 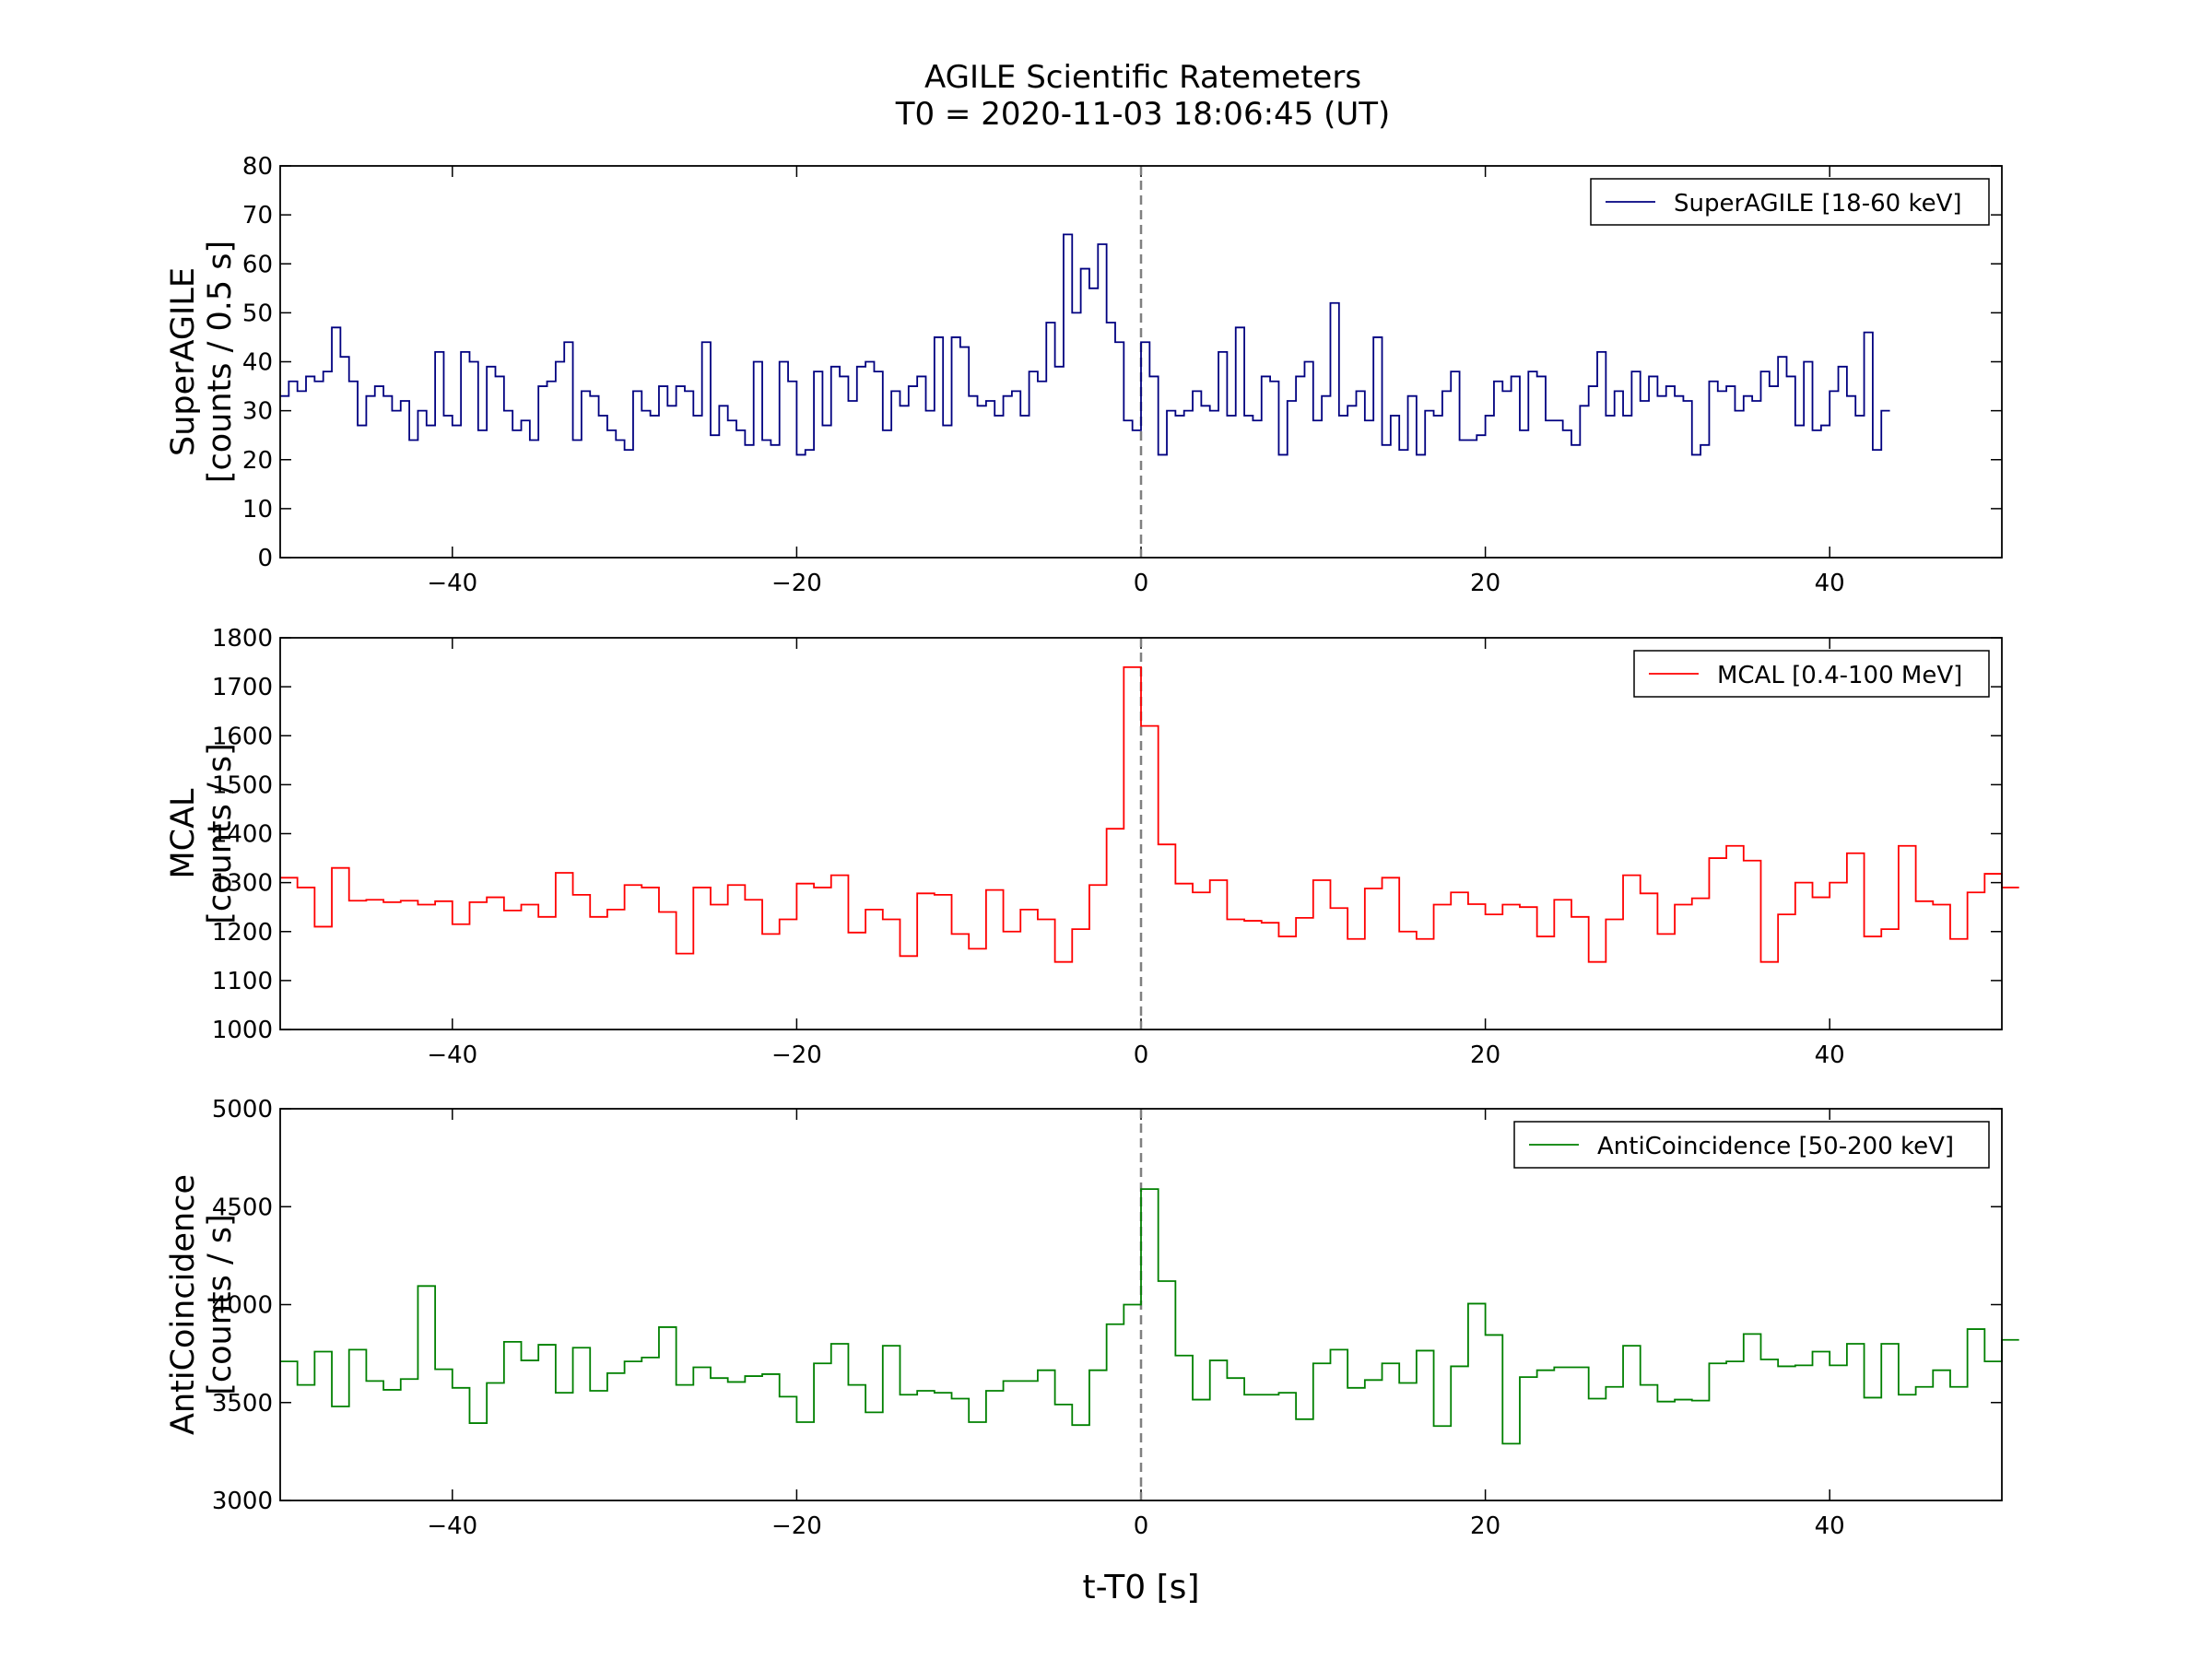 I want to click on y-tick-label: 1600, so click(x=242, y=736).